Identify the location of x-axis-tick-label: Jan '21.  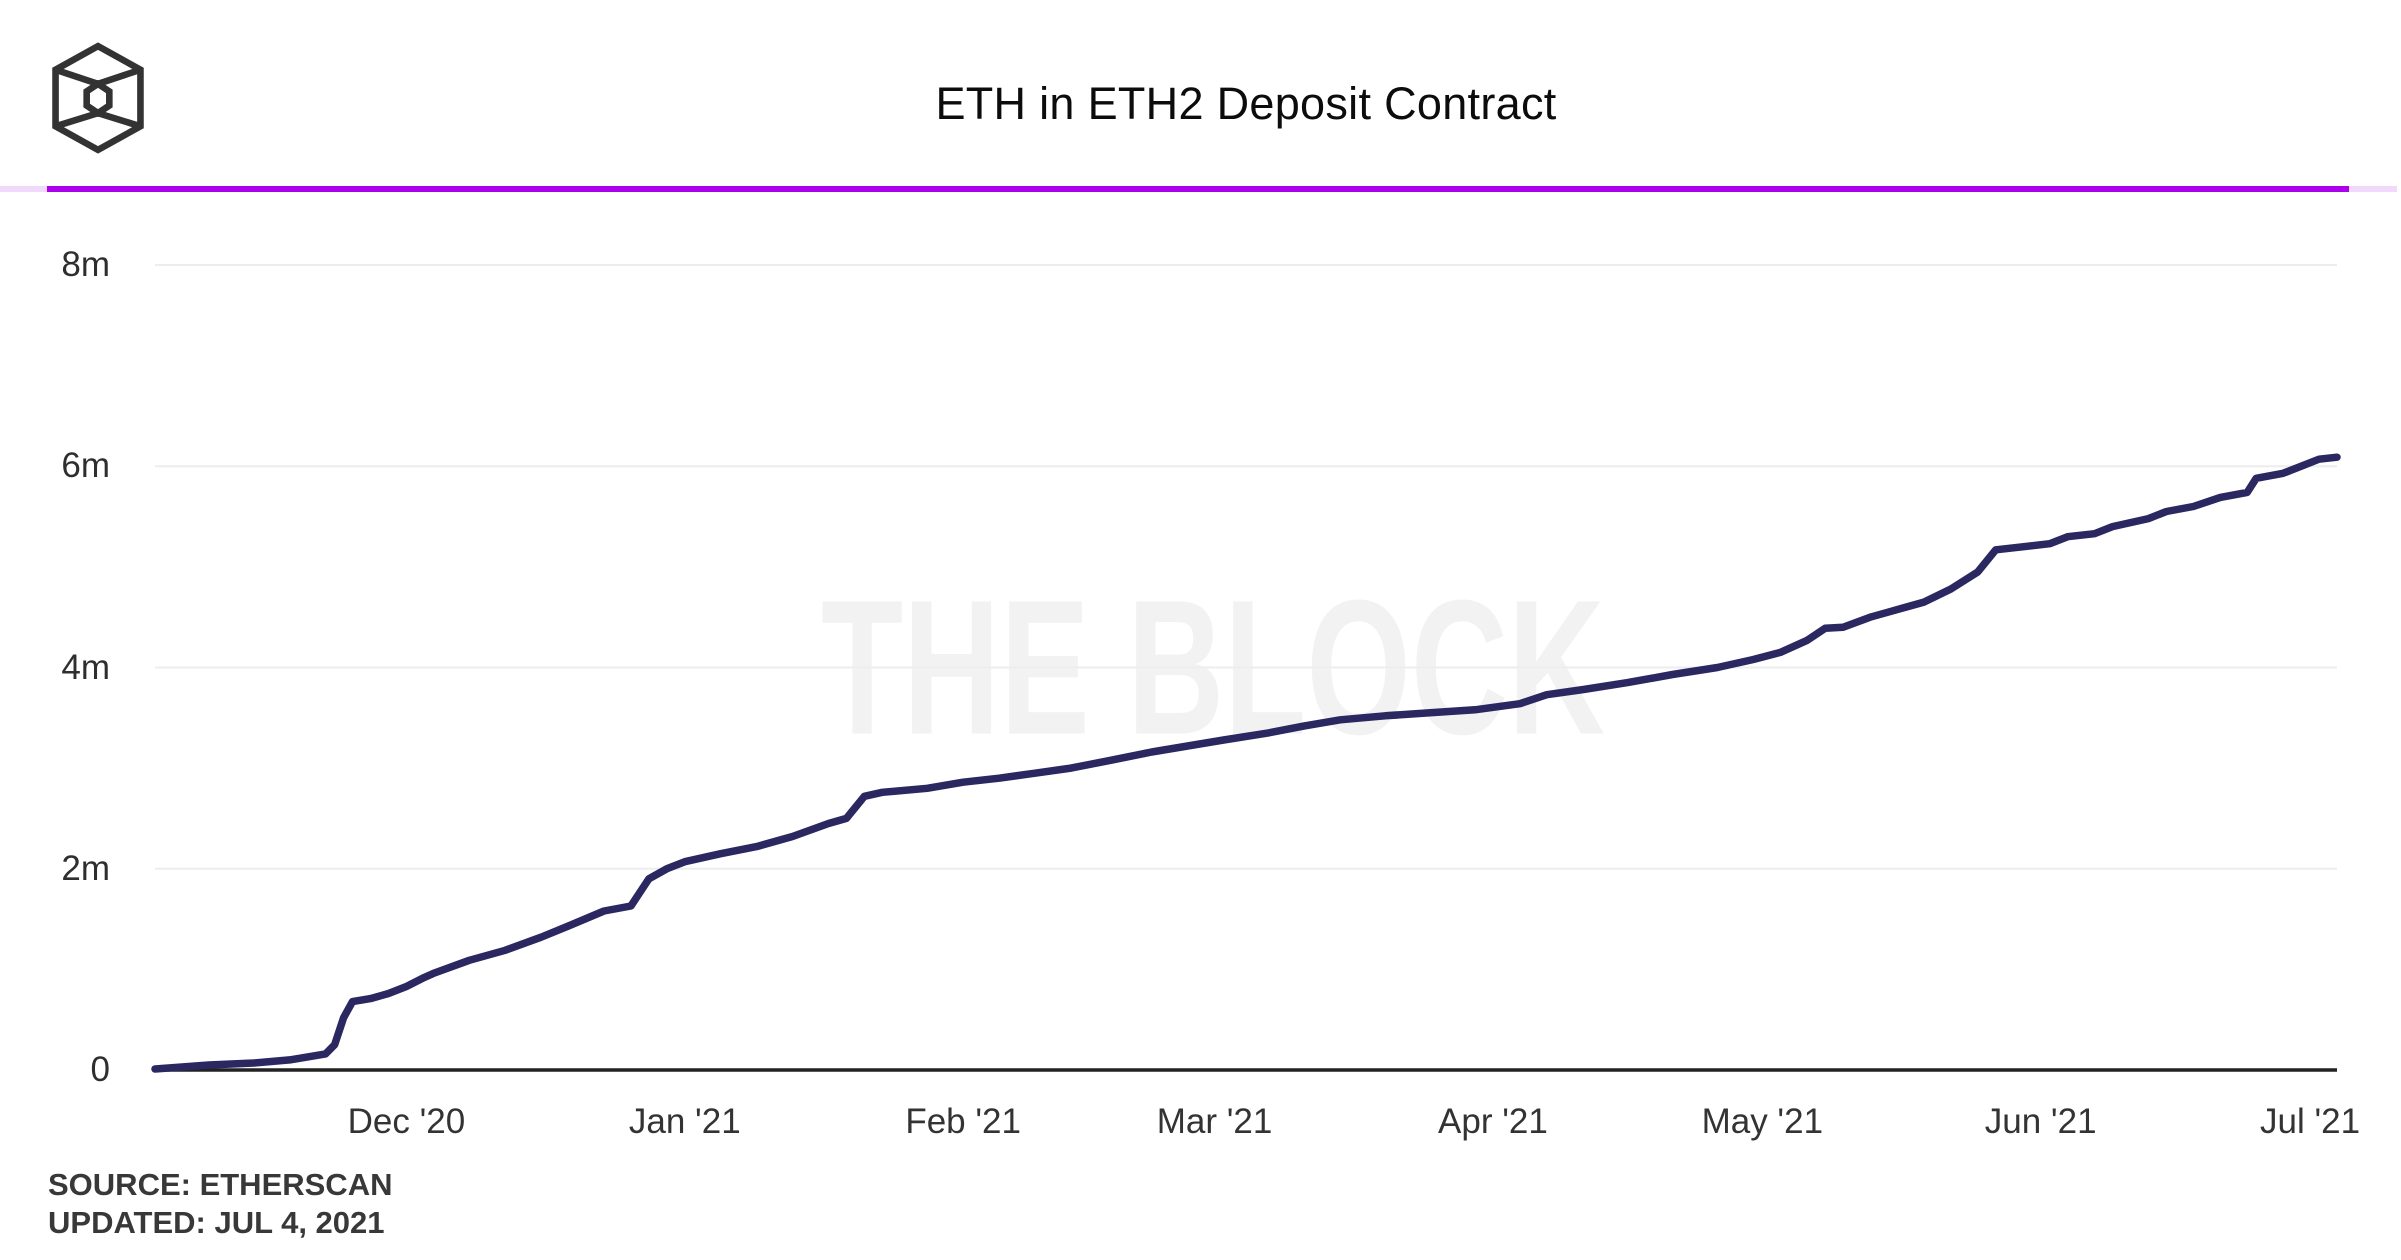
(684, 1121).